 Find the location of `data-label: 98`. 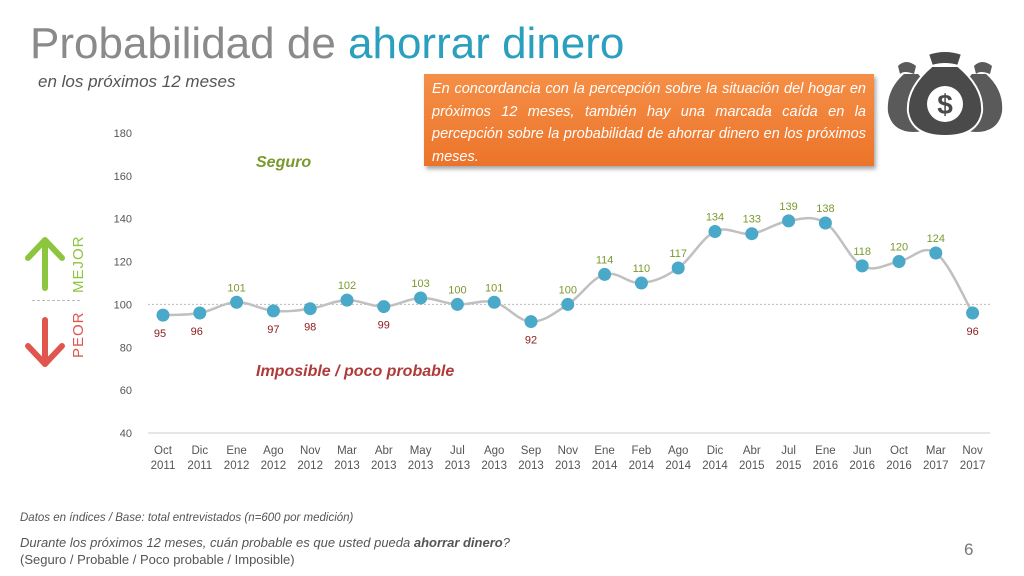

data-label: 98 is located at coordinates (310, 328).